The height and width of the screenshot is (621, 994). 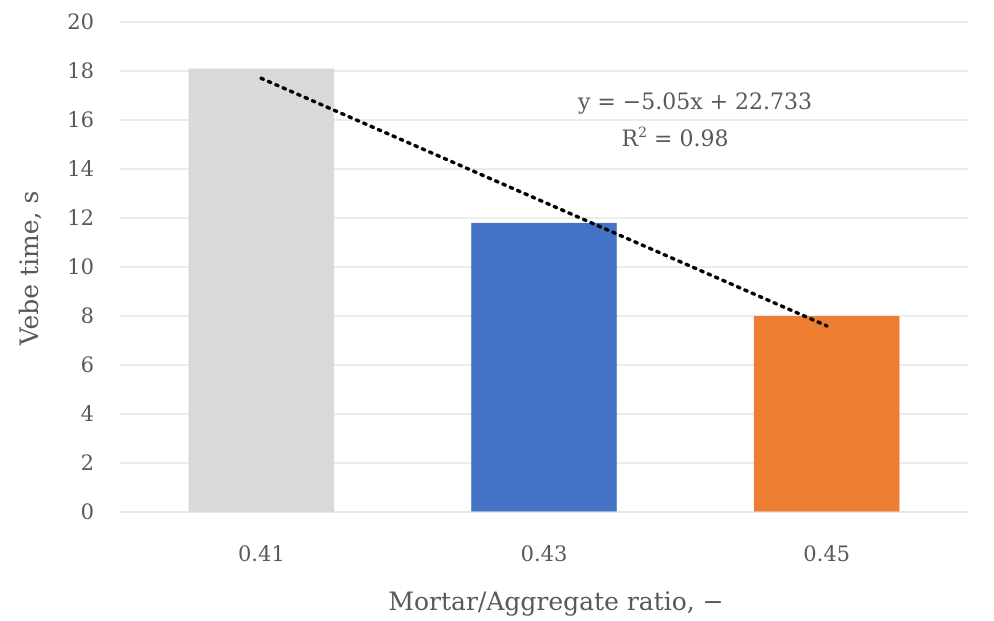 What do you see at coordinates (687, 139) in the screenshot?
I see `r-squared-value: = 0.98` at bounding box center [687, 139].